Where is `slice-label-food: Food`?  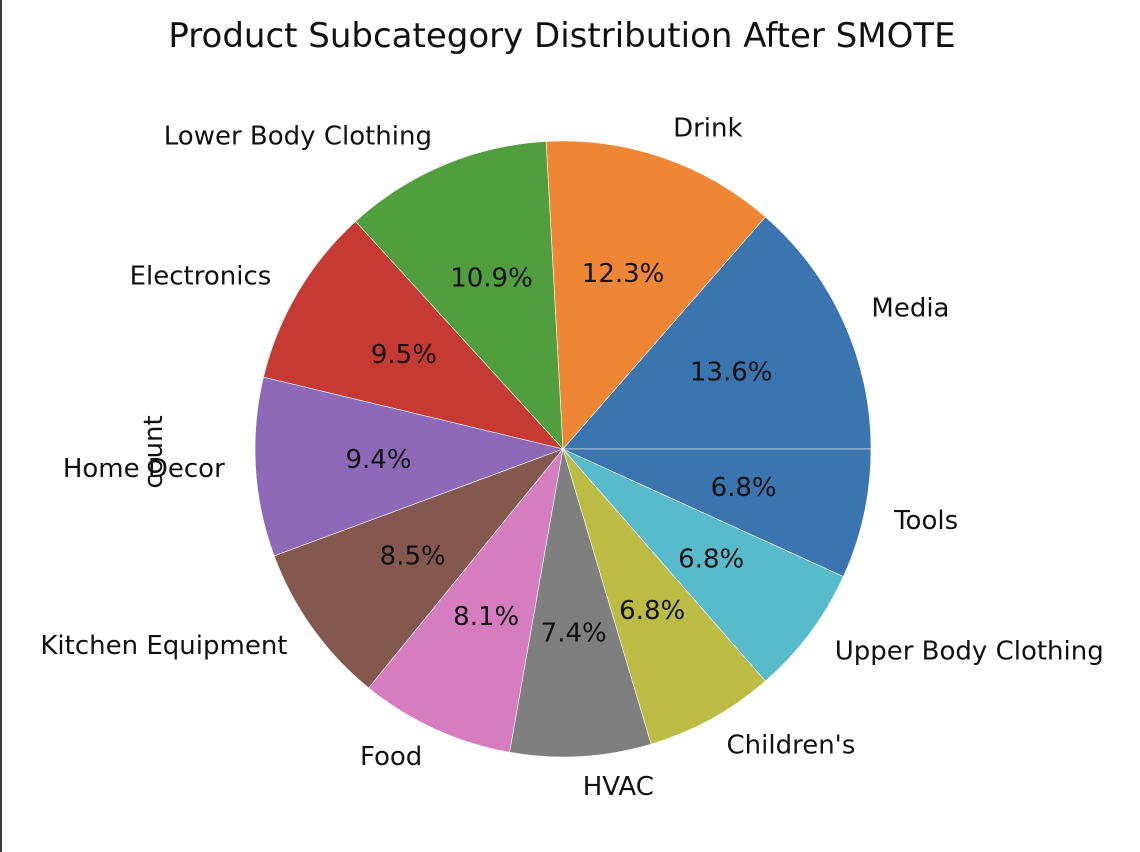
slice-label-food: Food is located at coordinates (391, 757).